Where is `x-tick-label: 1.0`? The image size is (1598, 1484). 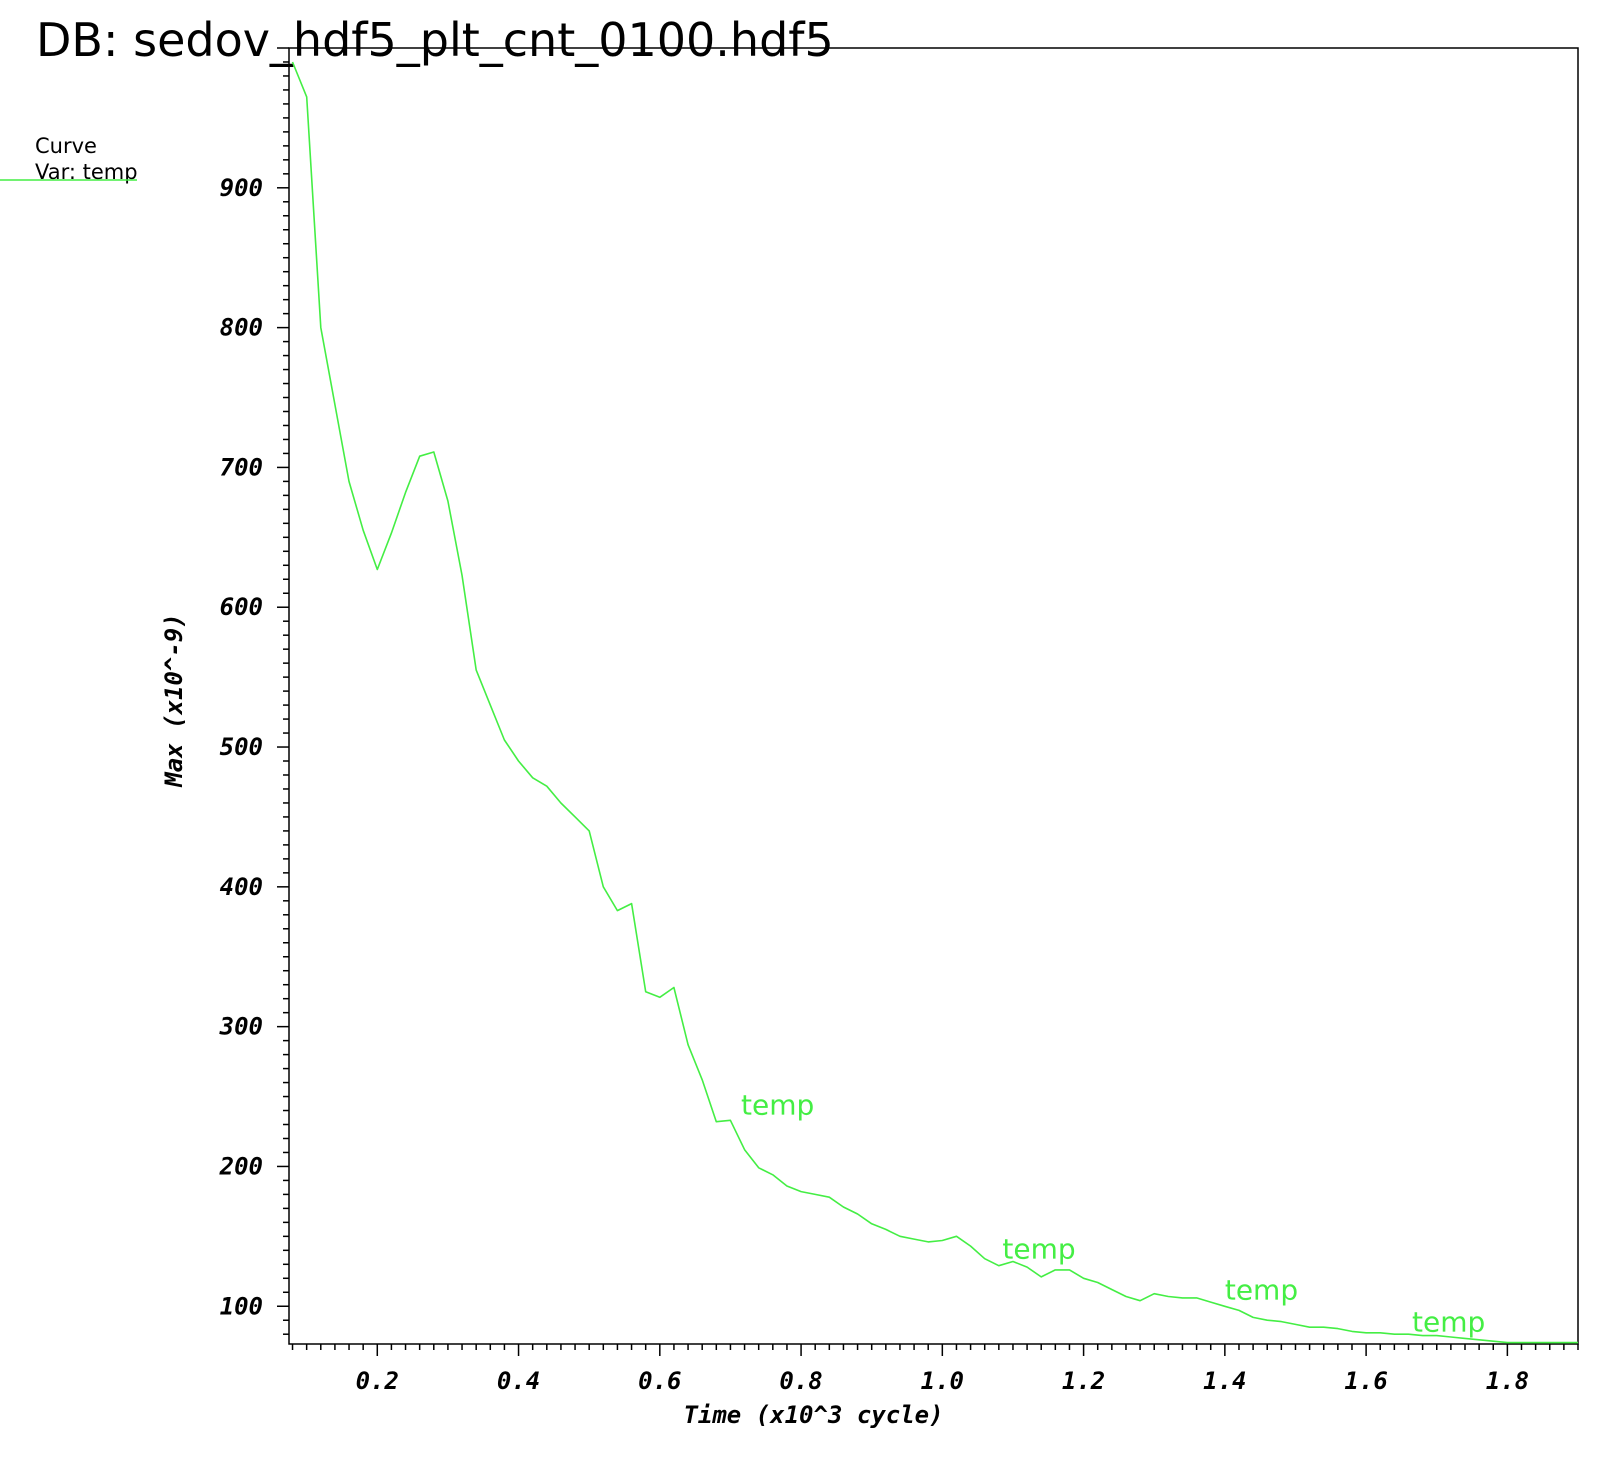
x-tick-label: 1.0 is located at coordinates (942, 1381).